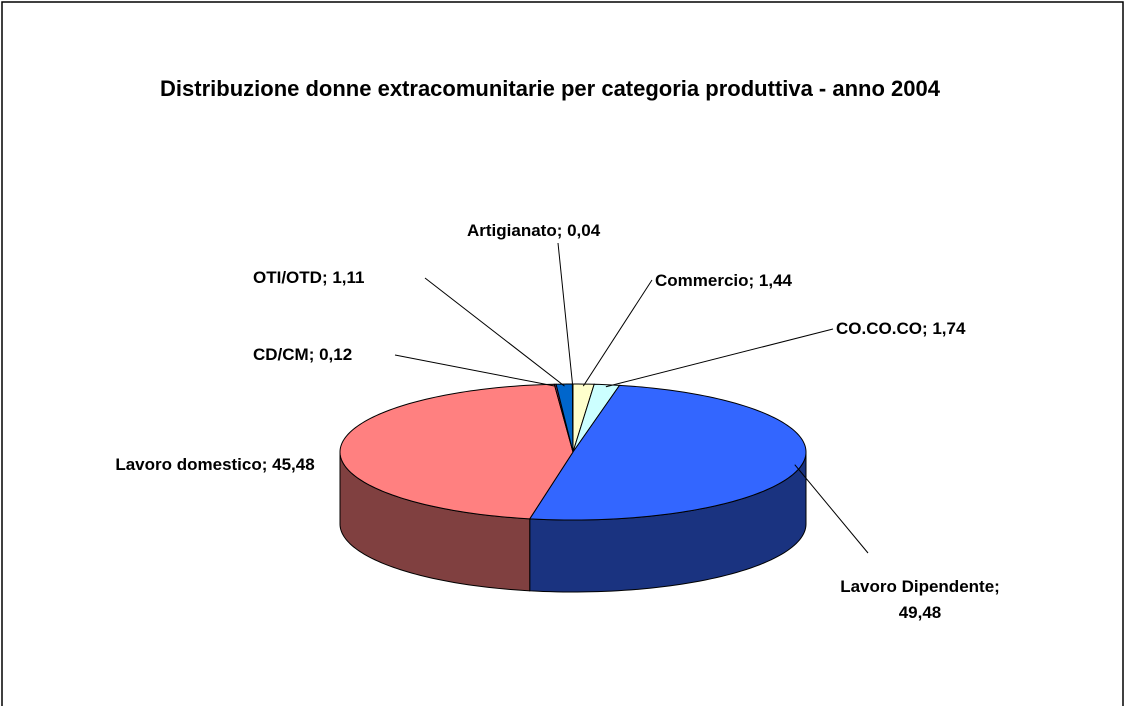 This screenshot has height=706, width=1126. I want to click on data-label: CO.CO.CO; 1,74, so click(901, 328).